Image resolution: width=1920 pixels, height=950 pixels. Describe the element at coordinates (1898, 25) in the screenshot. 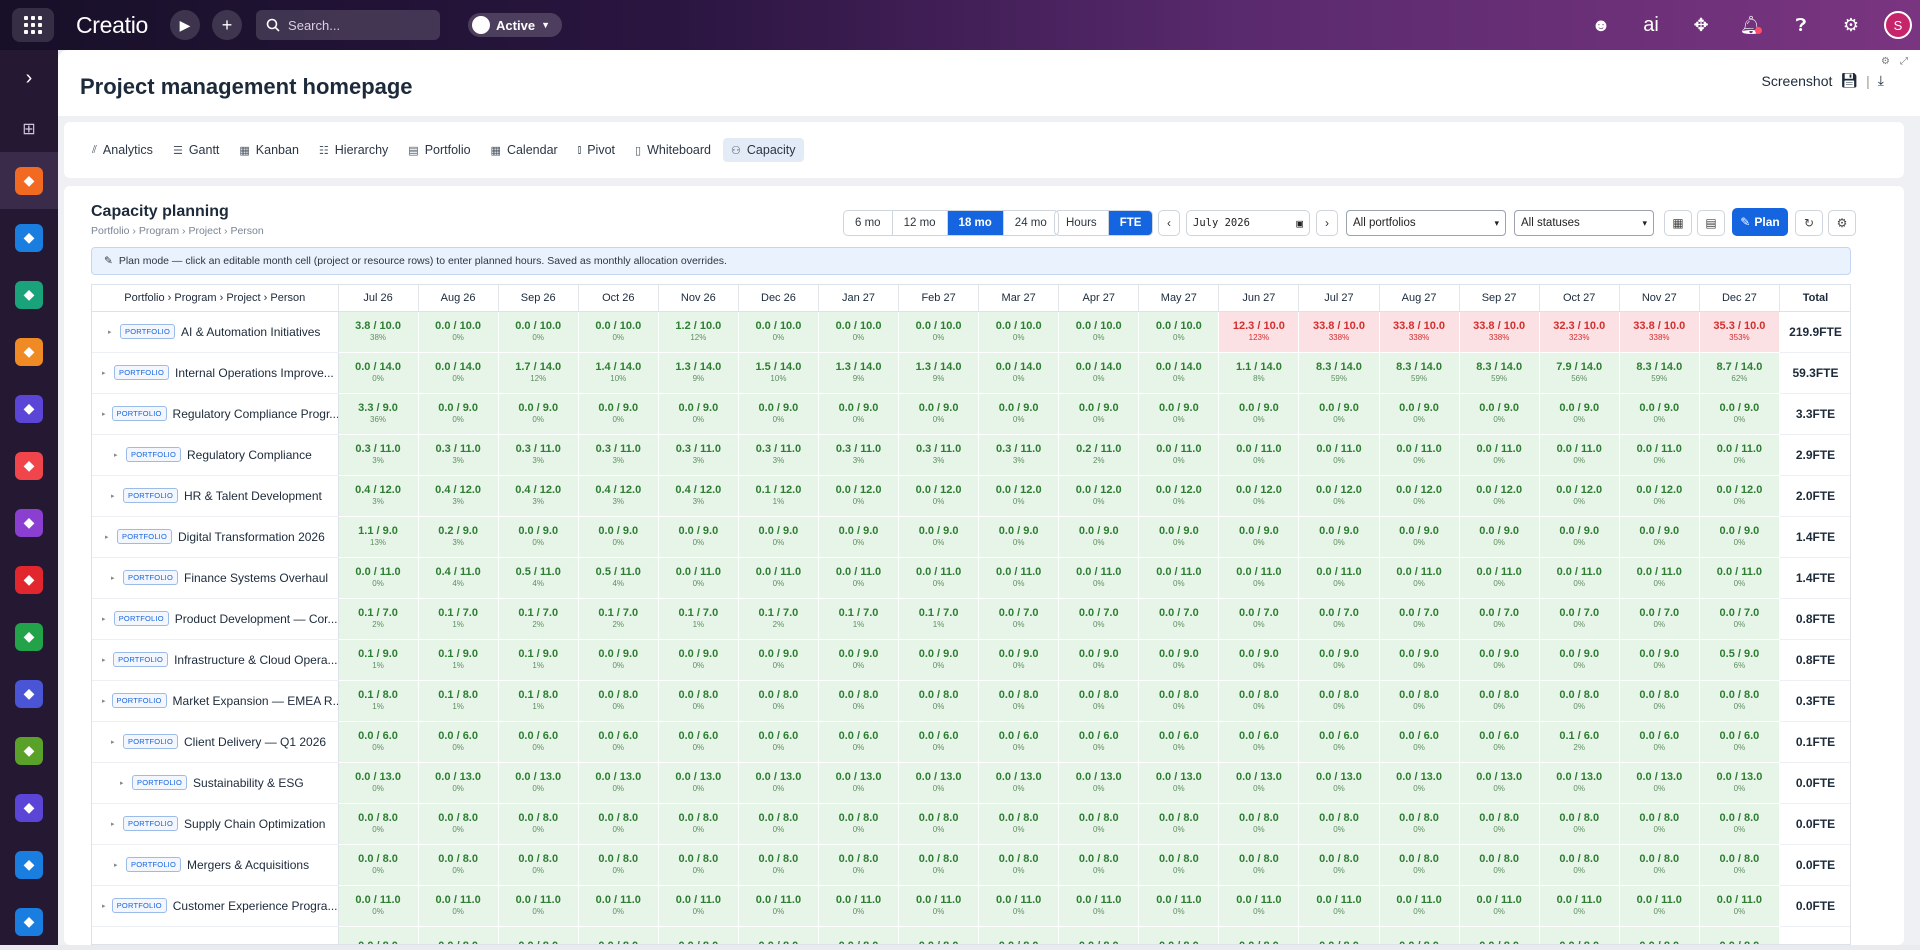

I see `user-avatar: S` at that location.